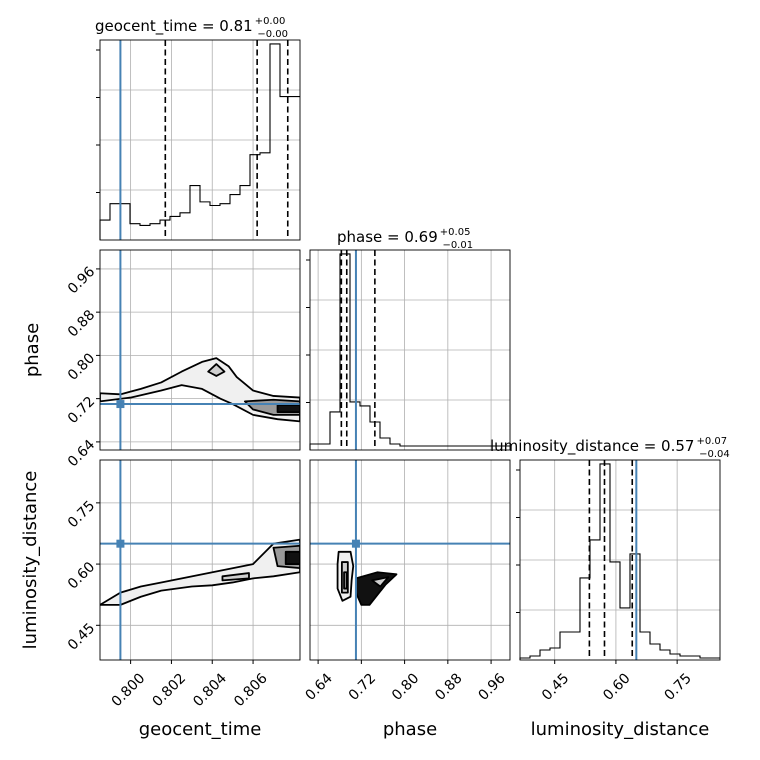 The image size is (760, 760). Describe the element at coordinates (678, 686) in the screenshot. I see `x-tick-label: 0.75` at that location.